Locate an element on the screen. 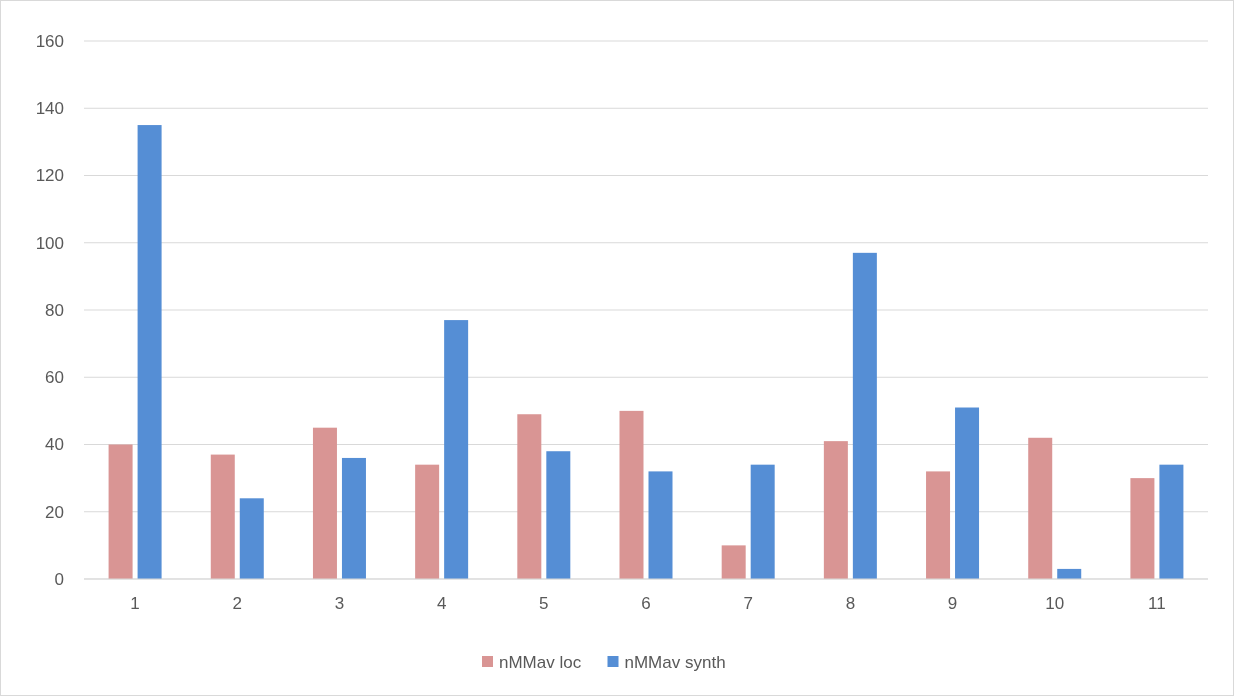 Image resolution: width=1234 pixels, height=696 pixels. y-tick-label: 120 is located at coordinates (49, 176).